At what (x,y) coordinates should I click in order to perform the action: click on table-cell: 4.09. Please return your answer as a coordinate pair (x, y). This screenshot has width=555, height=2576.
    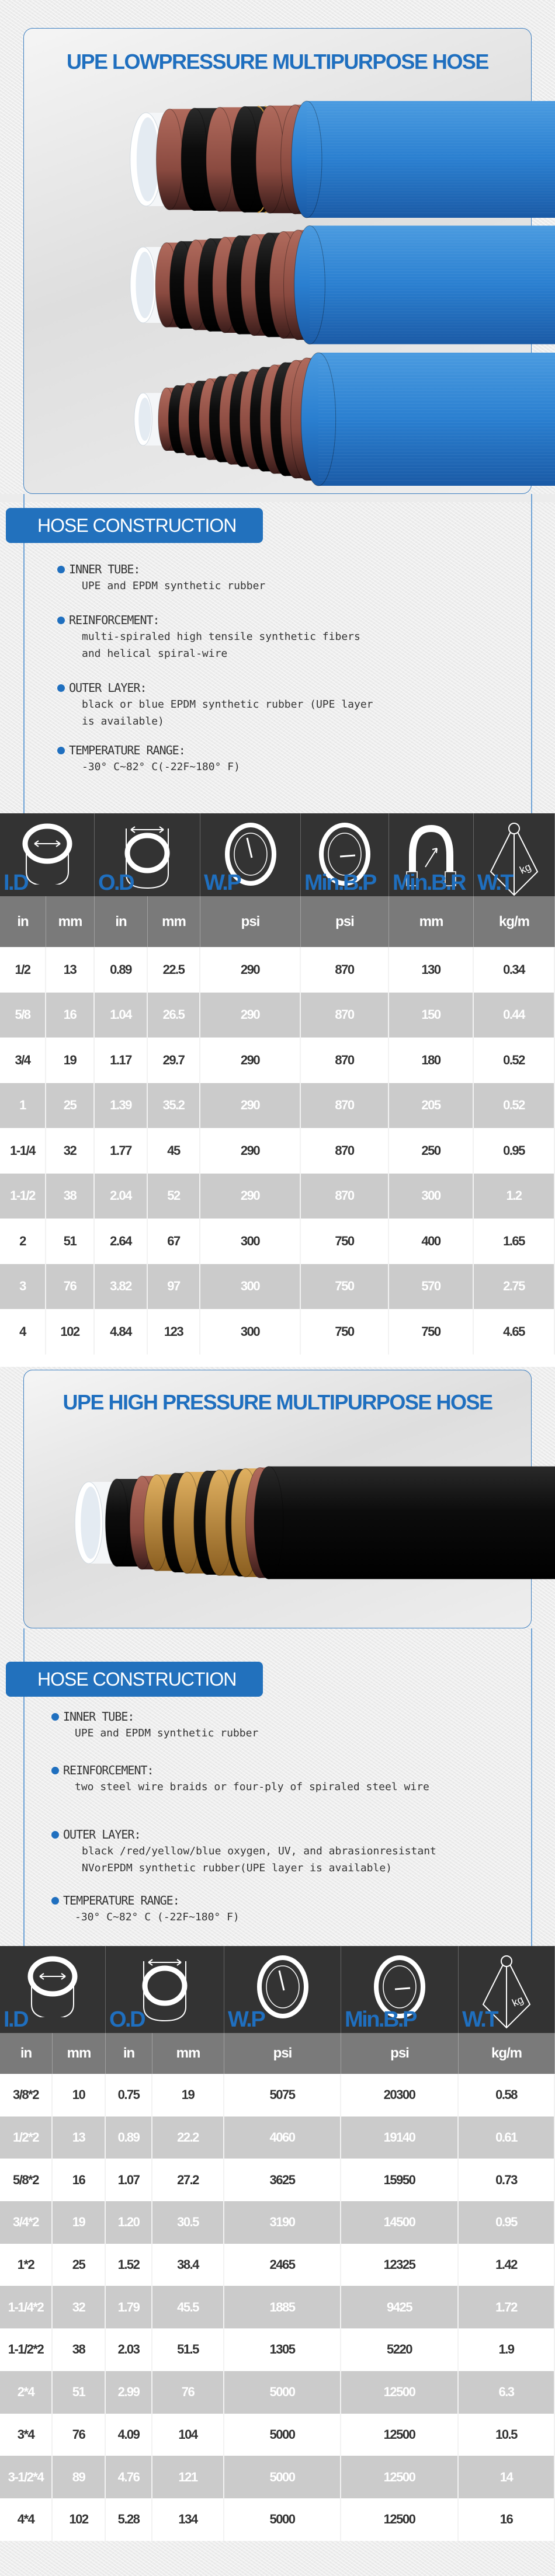
    Looking at the image, I should click on (129, 2434).